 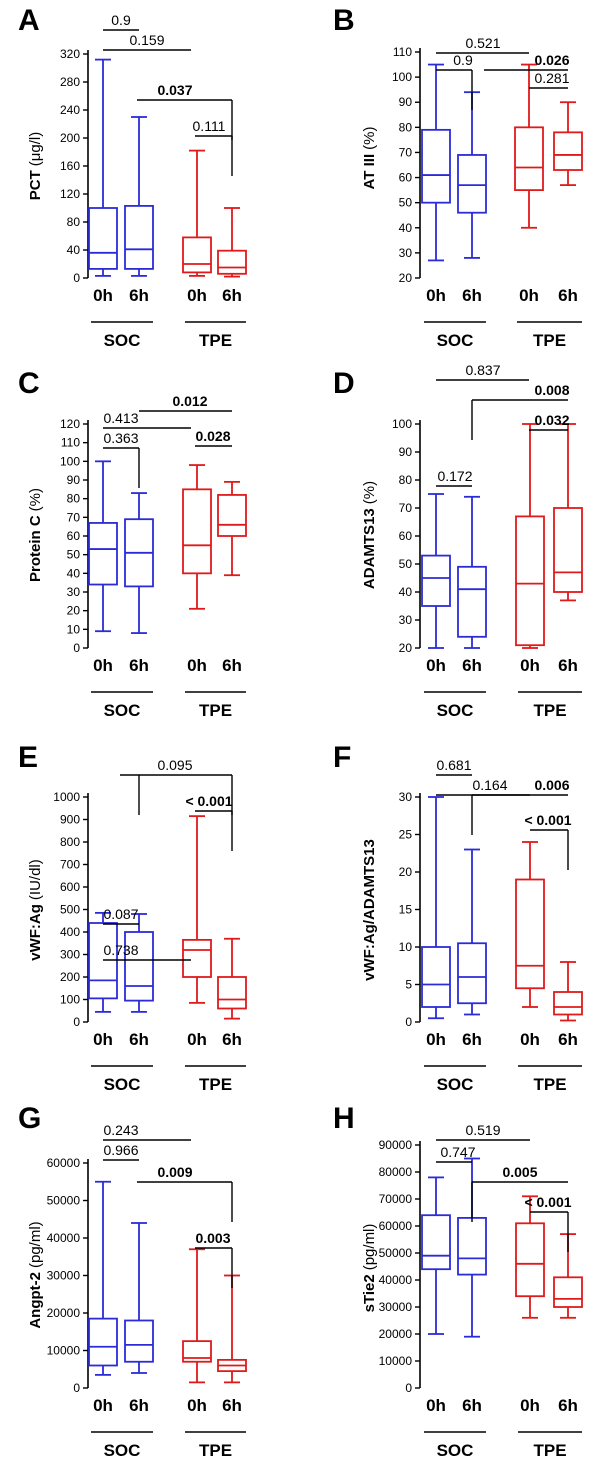 What do you see at coordinates (185, 1193) in the screenshot?
I see `significance-bracket: 0.009` at bounding box center [185, 1193].